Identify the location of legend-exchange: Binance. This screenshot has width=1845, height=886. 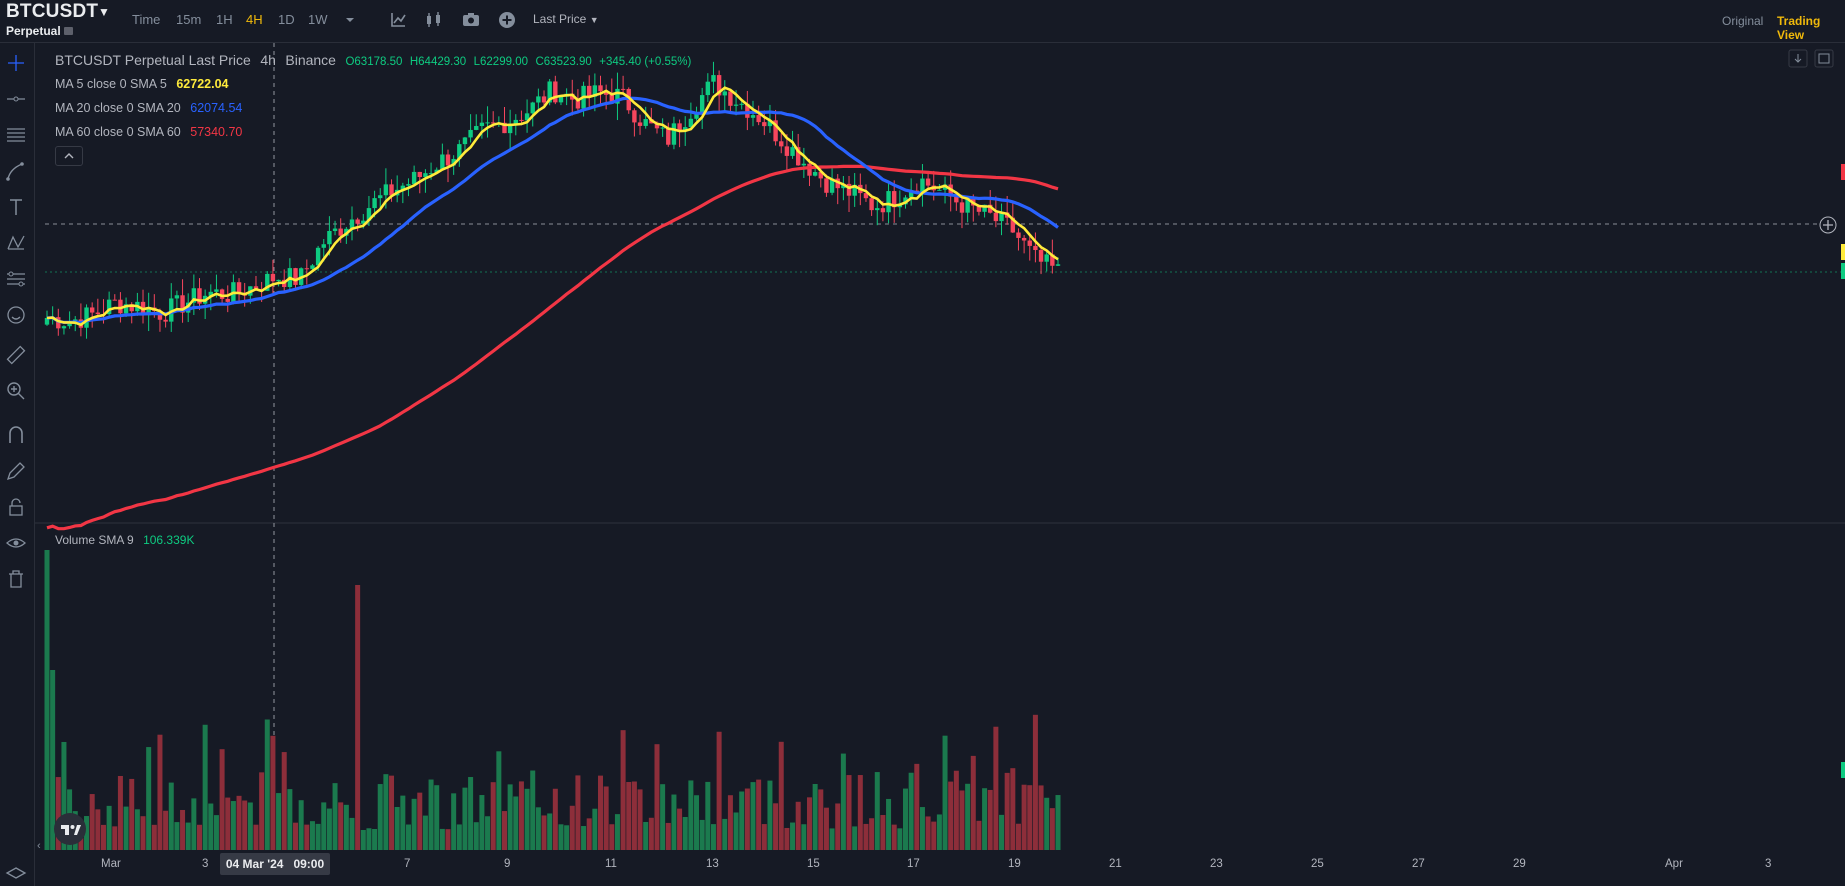
(310, 60).